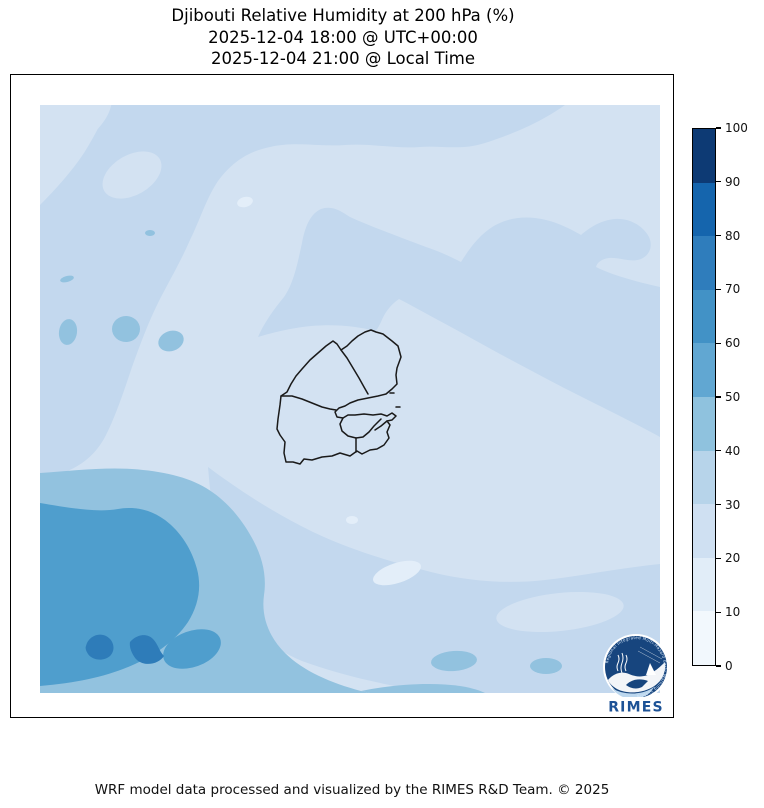 Image resolution: width=764 pixels, height=808 pixels. Describe the element at coordinates (354, 372) in the screenshot. I see `region-border-obock-tadjourah` at that location.